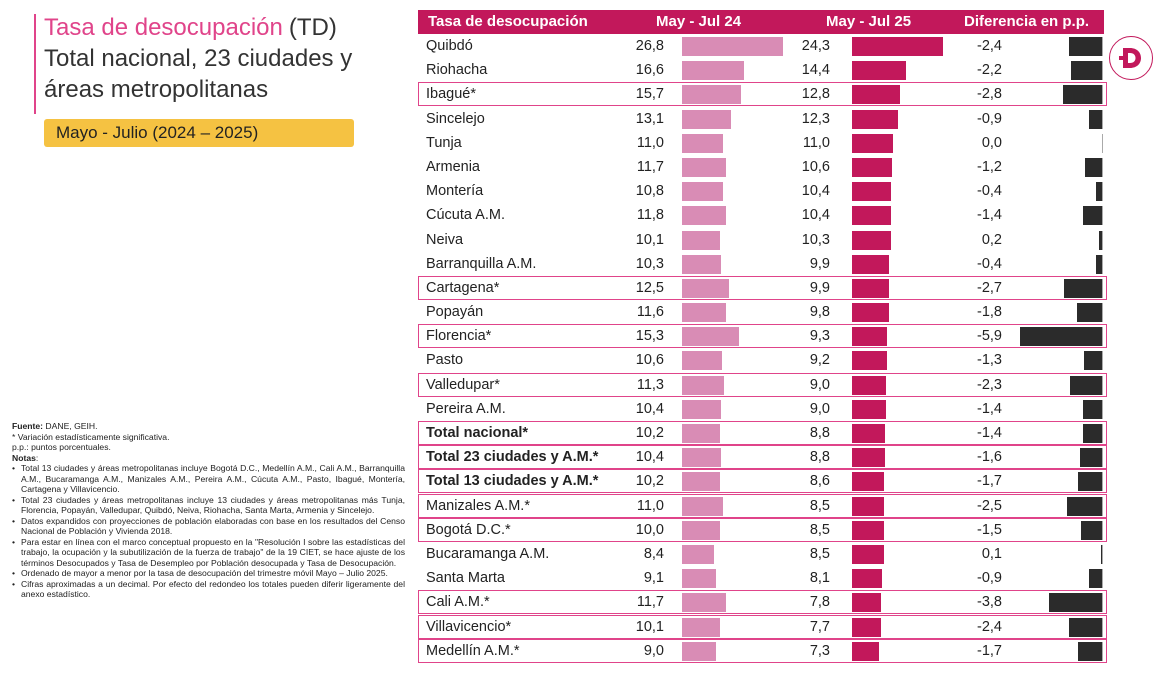 This screenshot has height=679, width=1169. I want to click on table-row: Total 23 ciudades y A.M.* 10,4 8,8 -1,6, so click(763, 457).